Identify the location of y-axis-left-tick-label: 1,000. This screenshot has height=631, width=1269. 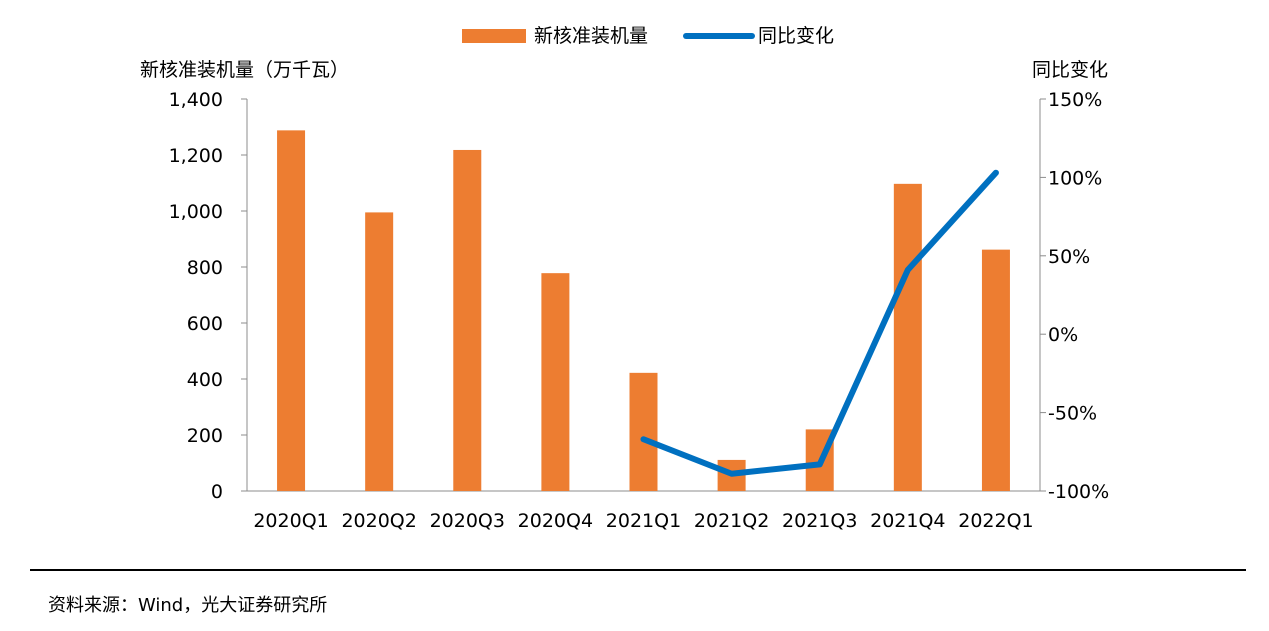
(196, 212).